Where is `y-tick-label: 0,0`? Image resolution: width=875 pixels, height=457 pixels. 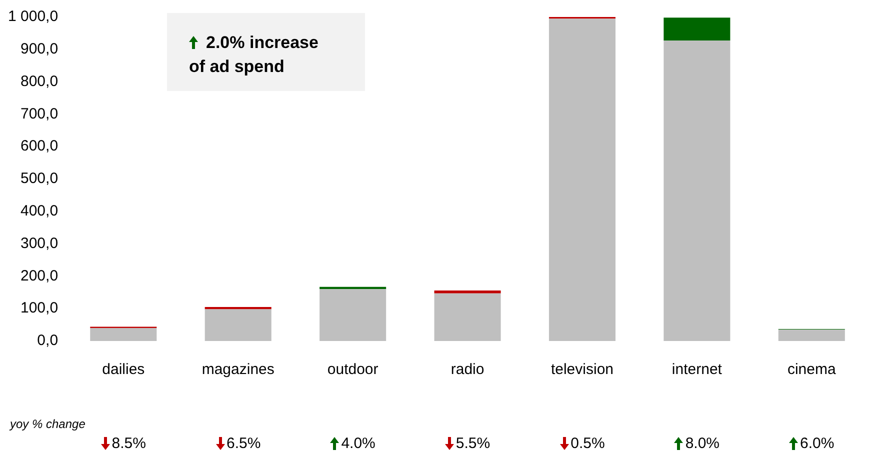 y-tick-label: 0,0 is located at coordinates (47, 341).